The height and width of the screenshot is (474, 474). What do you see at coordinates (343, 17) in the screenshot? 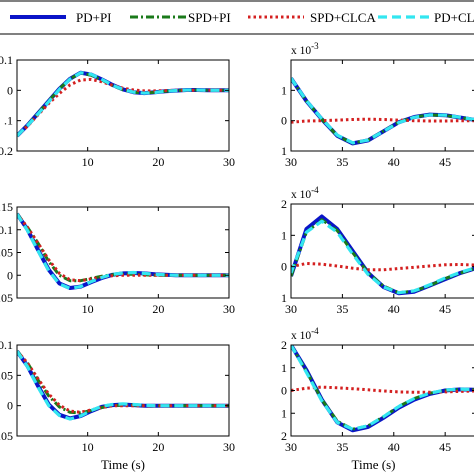
I see `legend-label: SPD+CLCA` at bounding box center [343, 17].